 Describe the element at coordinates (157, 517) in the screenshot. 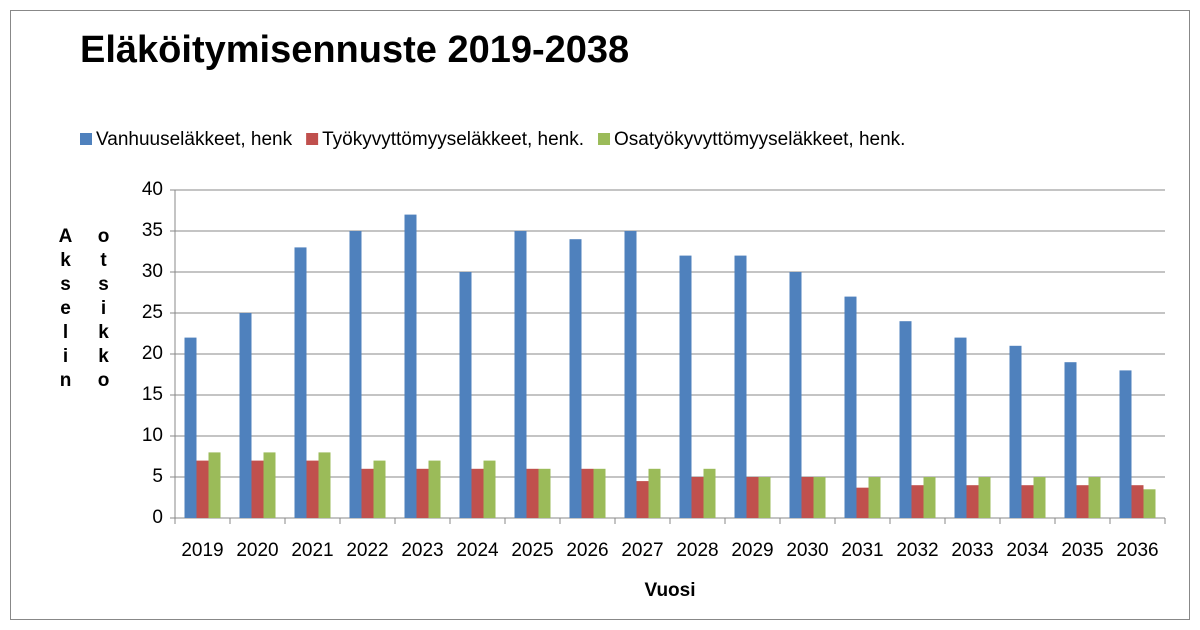

I see `y-tick-label: 0` at that location.